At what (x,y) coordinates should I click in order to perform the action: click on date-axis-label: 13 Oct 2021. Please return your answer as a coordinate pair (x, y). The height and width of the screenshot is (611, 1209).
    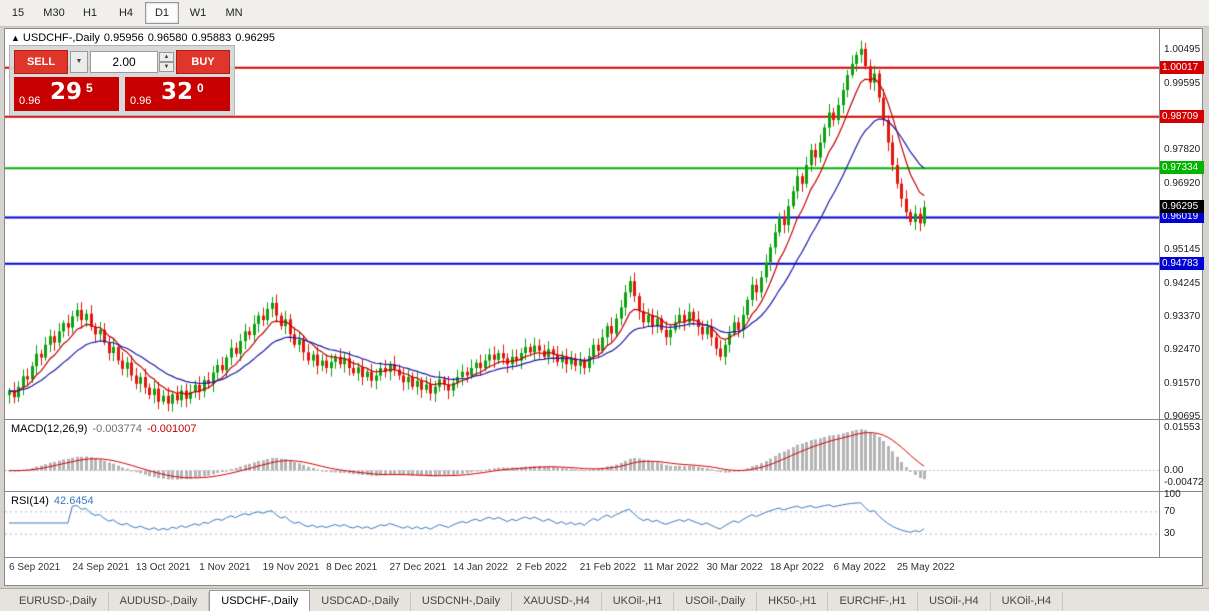
    Looking at the image, I should click on (163, 567).